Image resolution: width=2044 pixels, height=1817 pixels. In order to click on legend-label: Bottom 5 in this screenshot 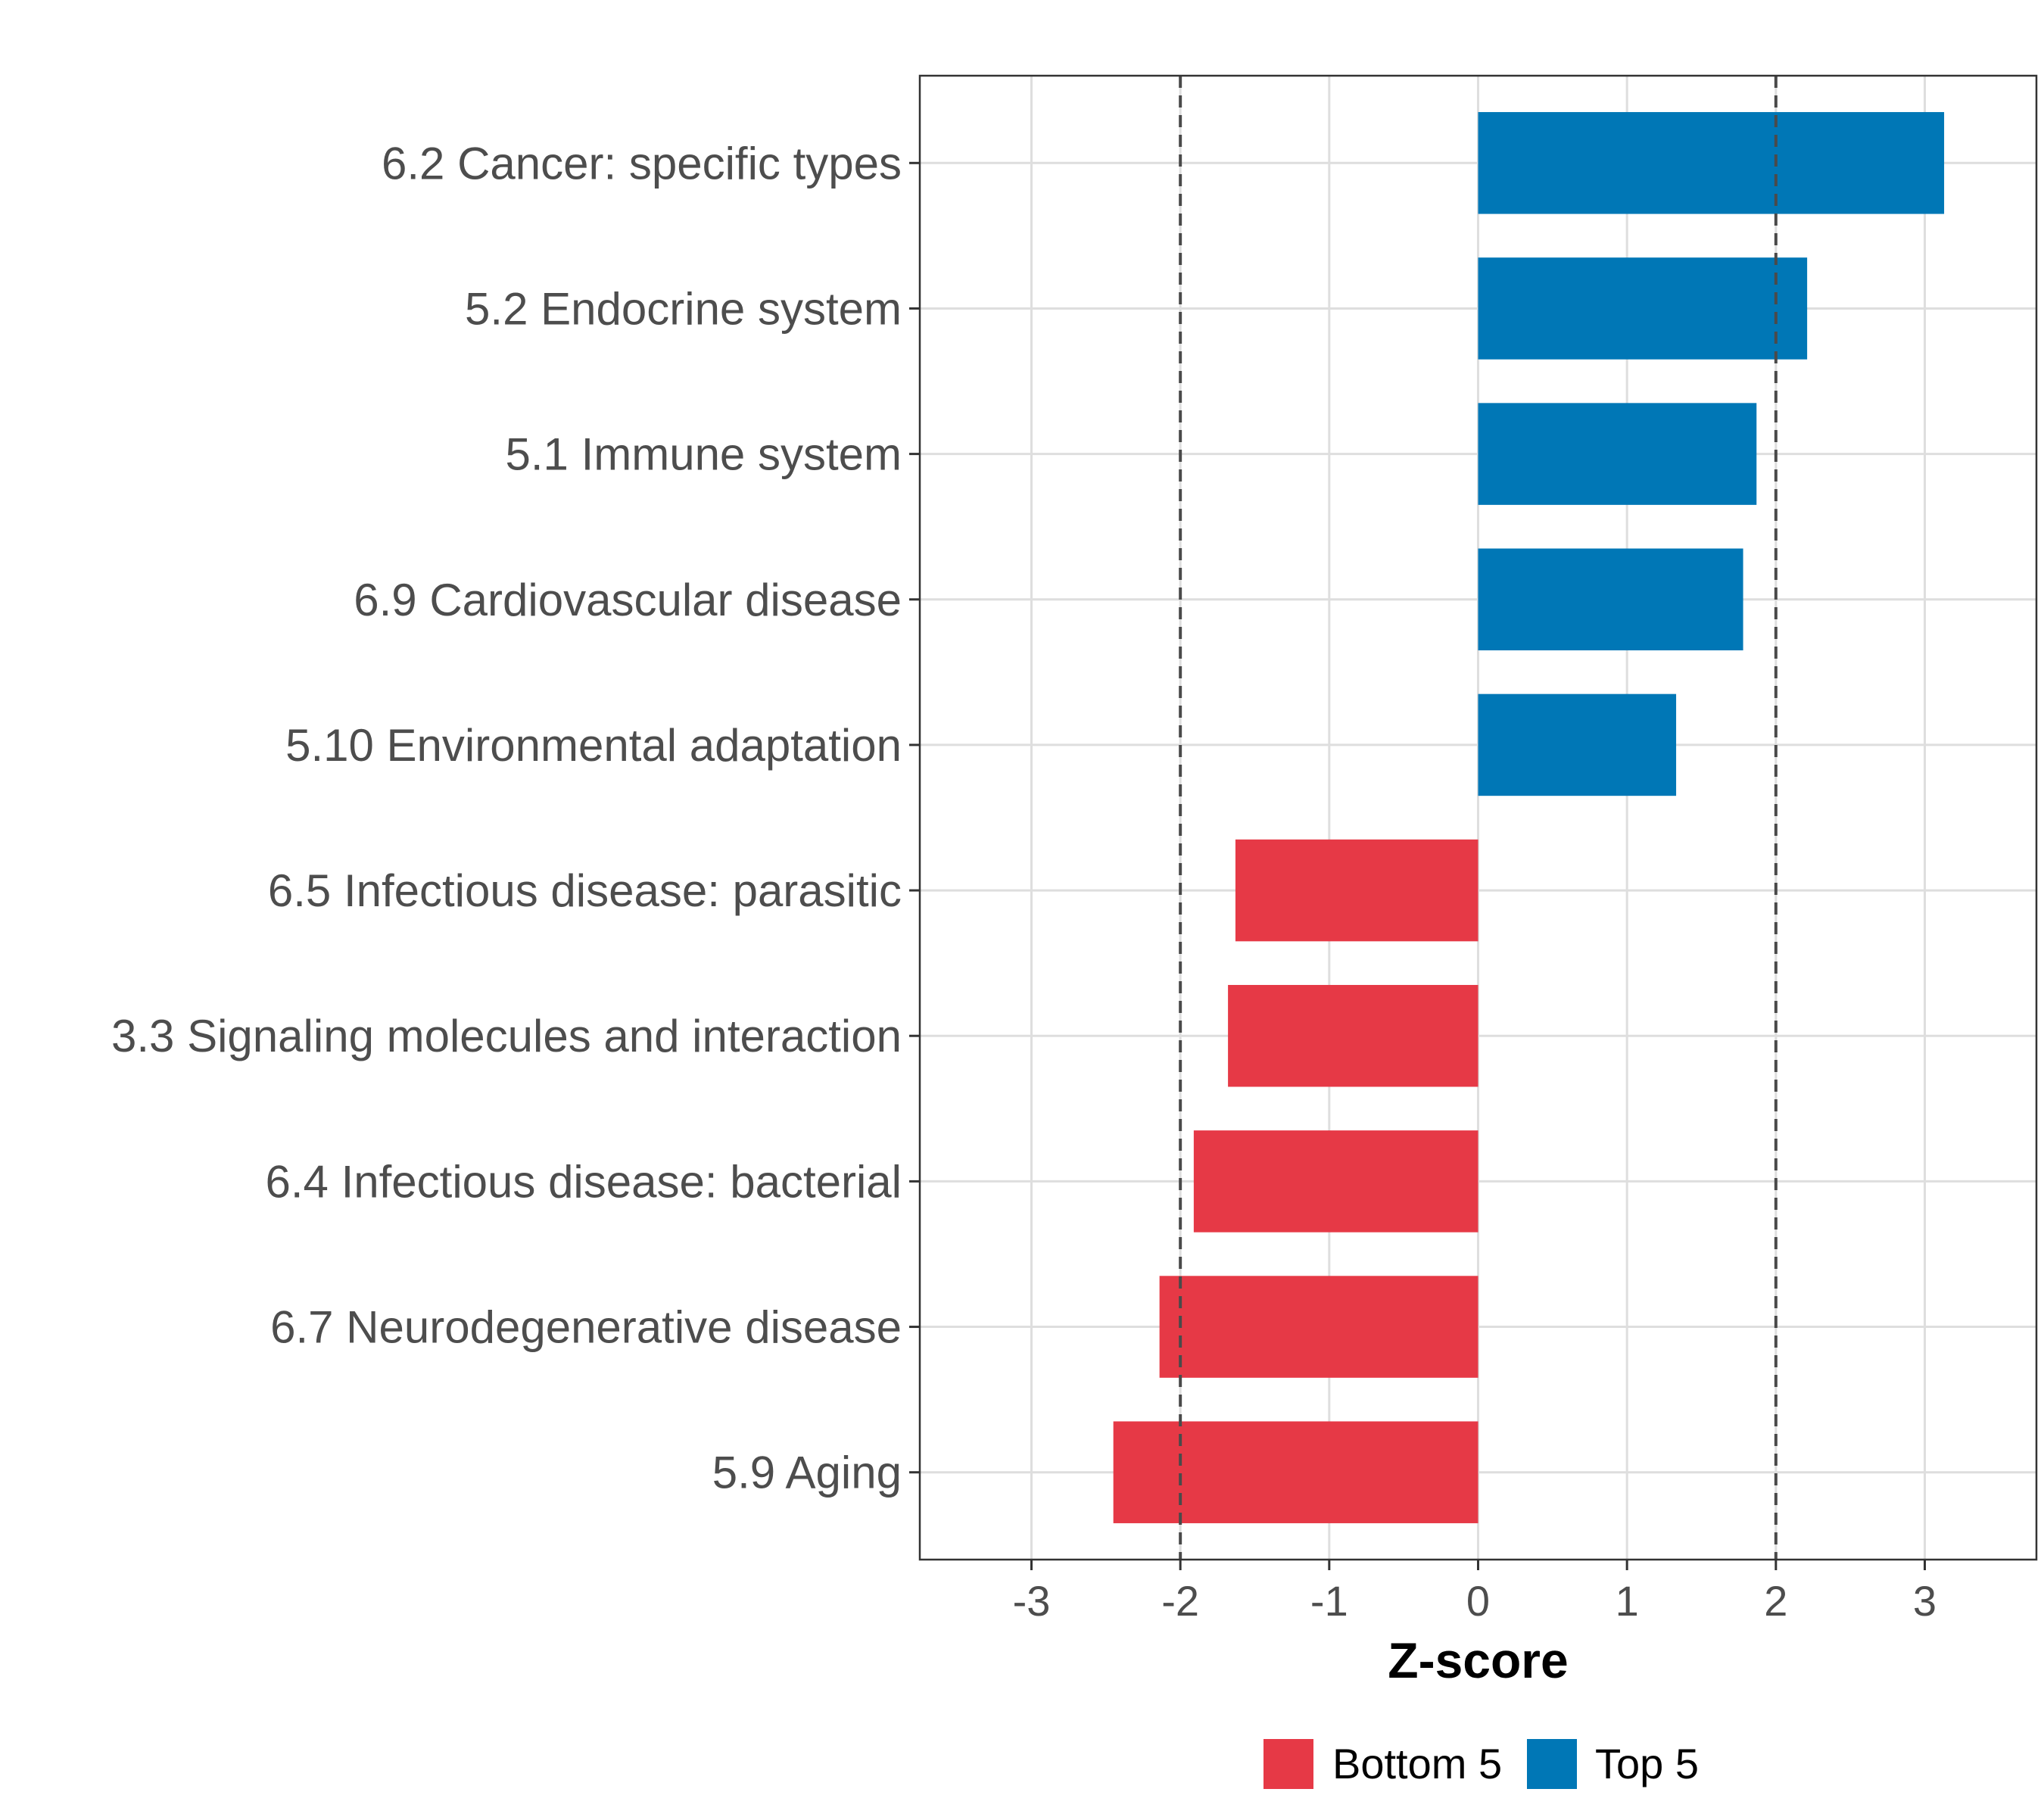, I will do `click(1417, 1764)`.